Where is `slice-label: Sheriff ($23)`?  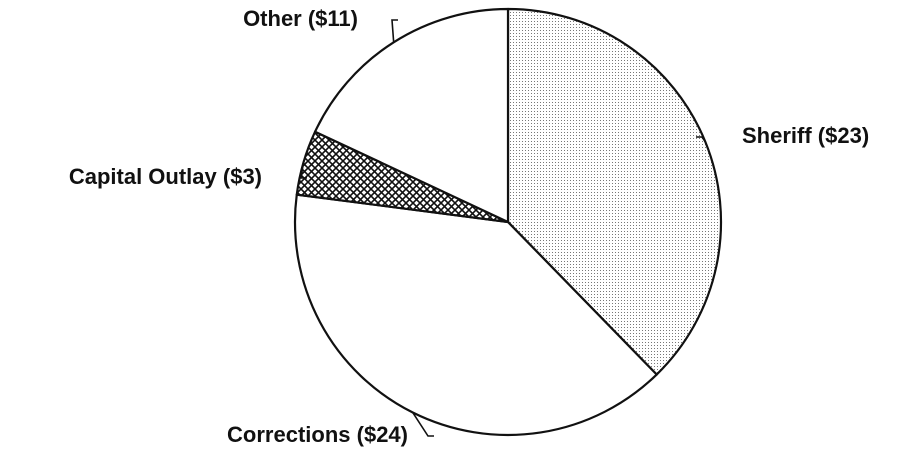
slice-label: Sheriff ($23) is located at coordinates (805, 135).